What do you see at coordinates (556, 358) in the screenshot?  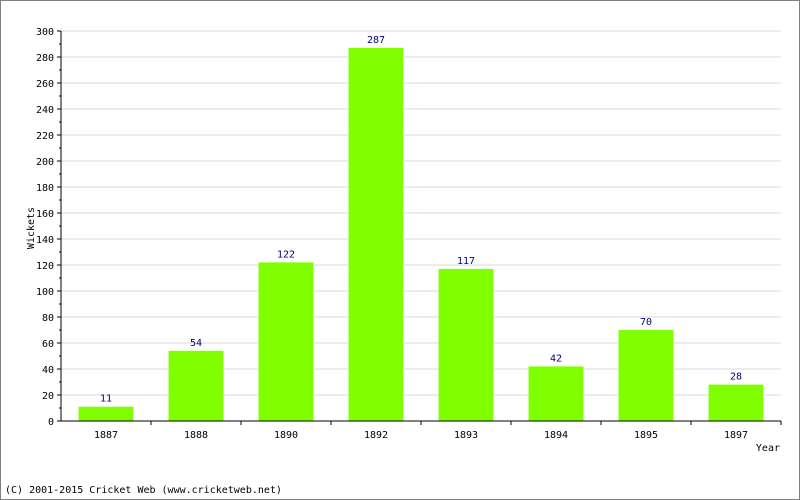 I see `data-label: 42` at bounding box center [556, 358].